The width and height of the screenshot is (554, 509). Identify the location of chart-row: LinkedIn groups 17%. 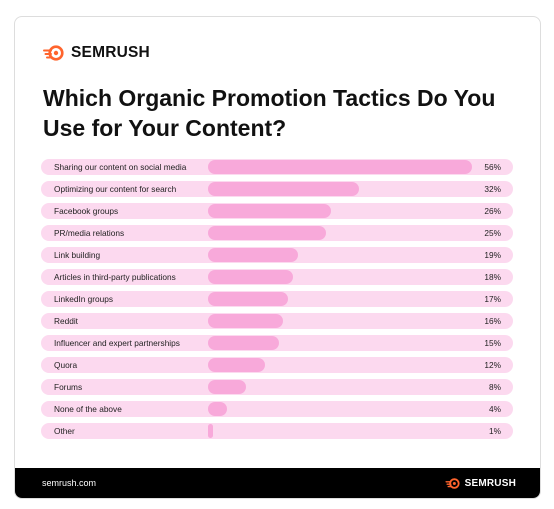
(277, 299).